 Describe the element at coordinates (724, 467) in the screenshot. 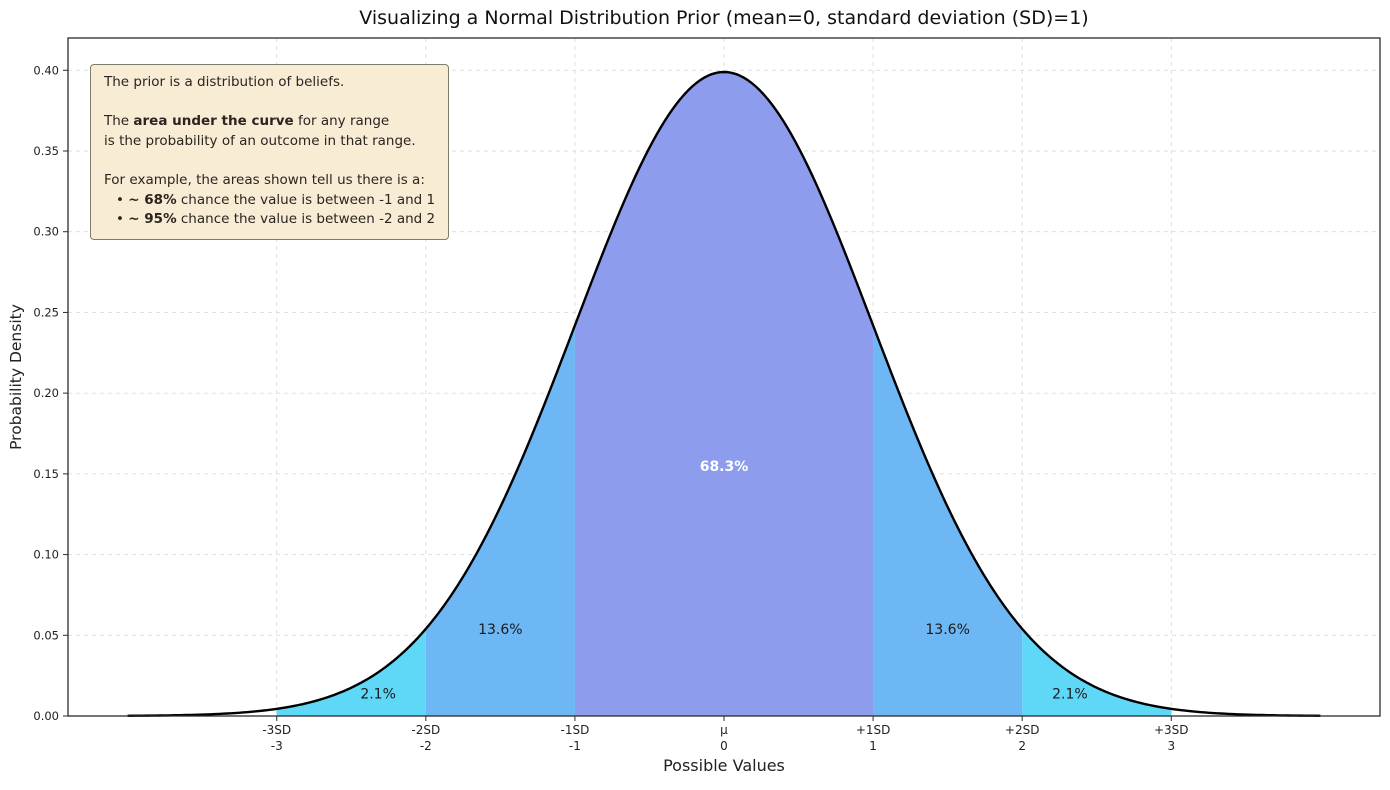

I see `region-label: 68.3%` at that location.